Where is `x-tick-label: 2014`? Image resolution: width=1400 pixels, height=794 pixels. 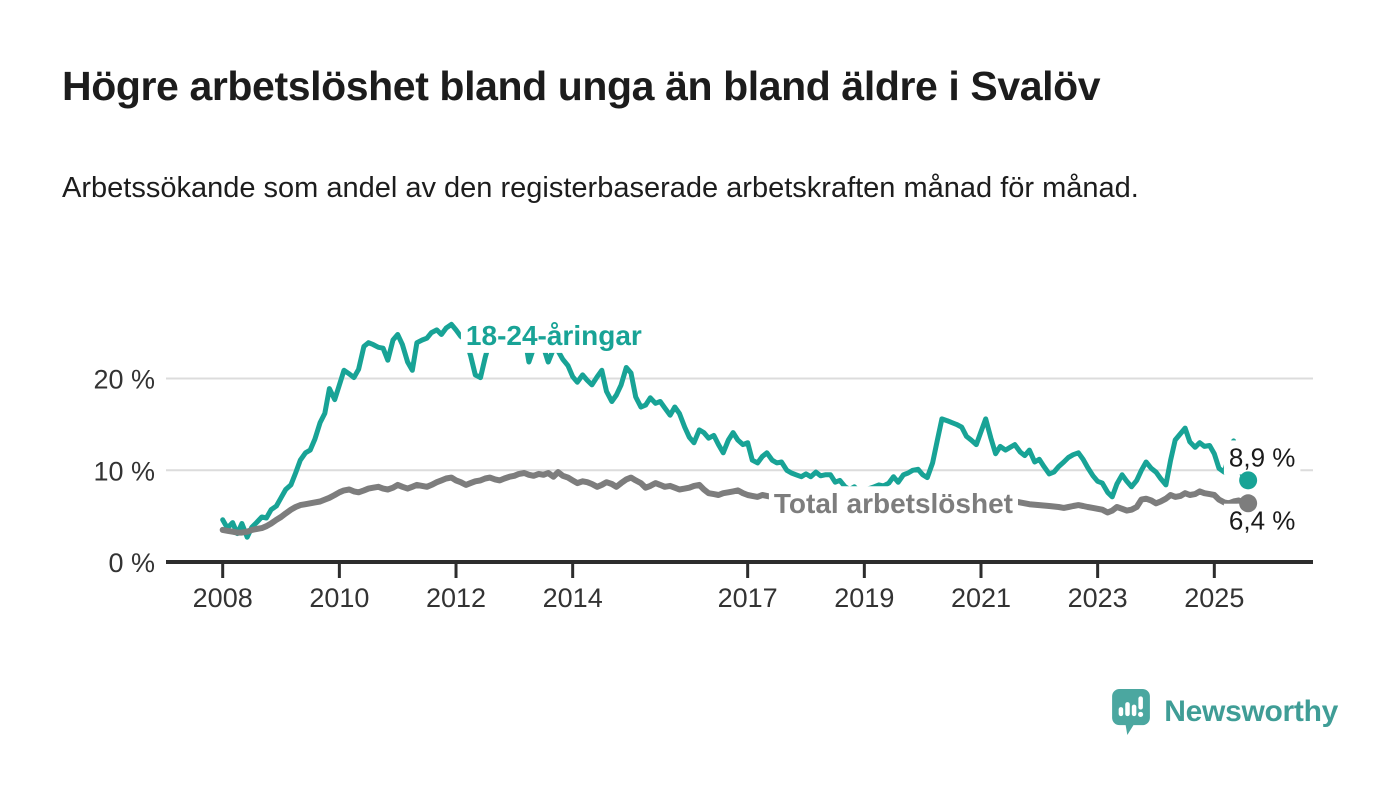
x-tick-label: 2014 is located at coordinates (573, 598).